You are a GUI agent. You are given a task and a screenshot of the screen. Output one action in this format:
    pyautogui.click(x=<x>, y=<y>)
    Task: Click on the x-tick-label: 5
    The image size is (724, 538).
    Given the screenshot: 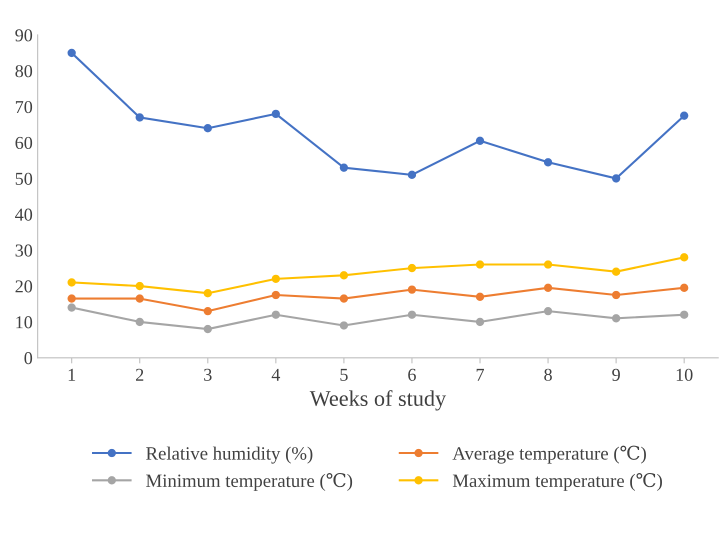 What is the action you would take?
    pyautogui.click(x=344, y=374)
    